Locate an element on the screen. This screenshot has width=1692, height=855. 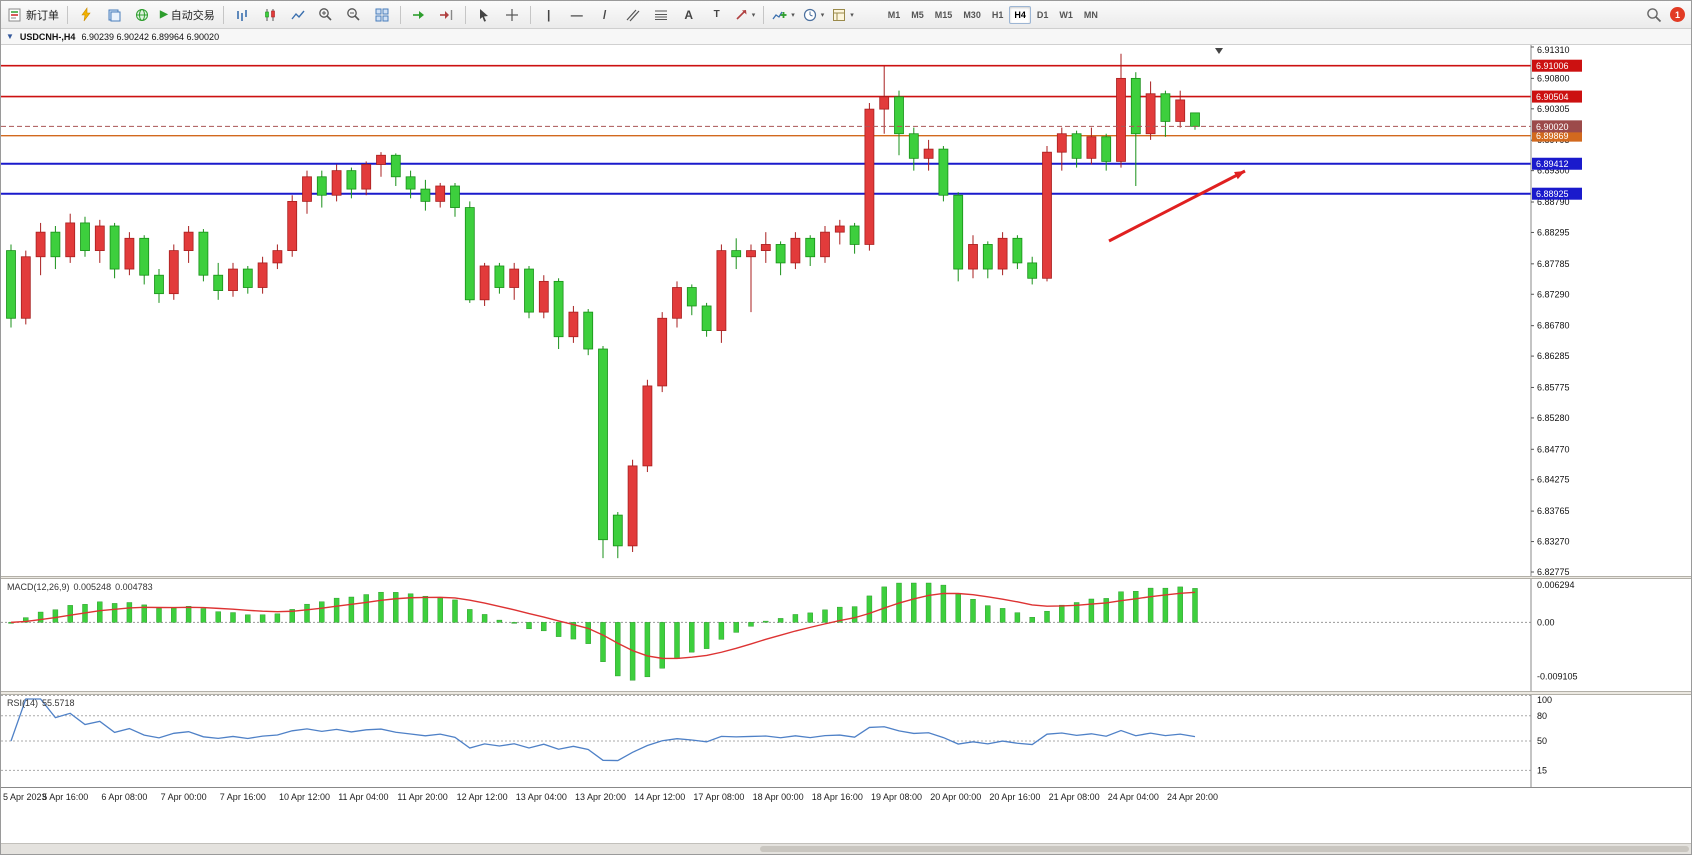
price-badge-label: 6.89412 is located at coordinates (1552, 164).